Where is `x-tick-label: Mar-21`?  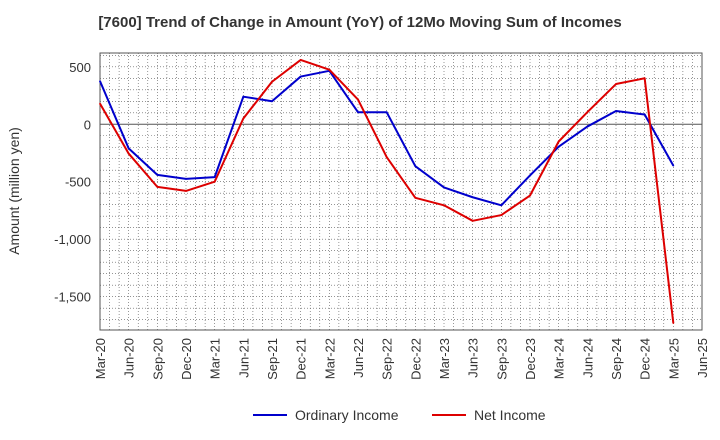
x-tick-label: Mar-21 is located at coordinates (215, 358).